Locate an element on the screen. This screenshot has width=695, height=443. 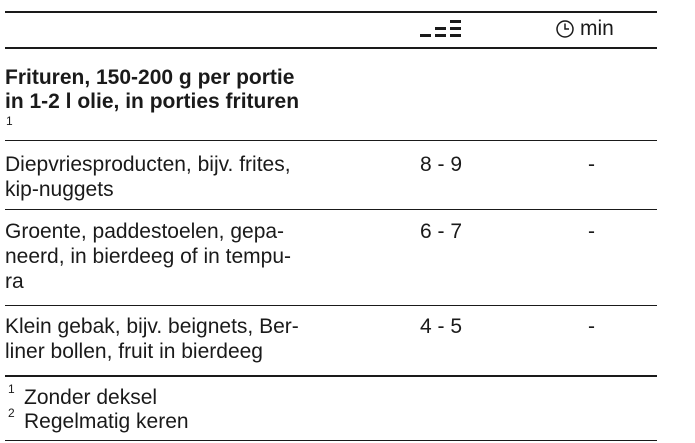
section-title: Frituren, 150-200 g per portie is located at coordinates (150, 77).